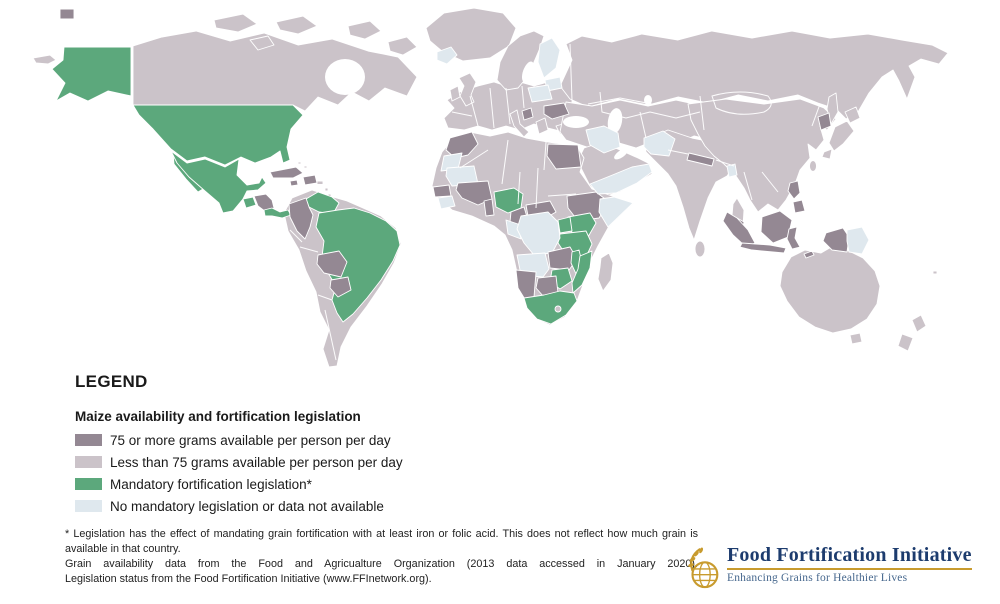 The height and width of the screenshot is (604, 1000). What do you see at coordinates (556, 111) in the screenshot?
I see `country-romania` at bounding box center [556, 111].